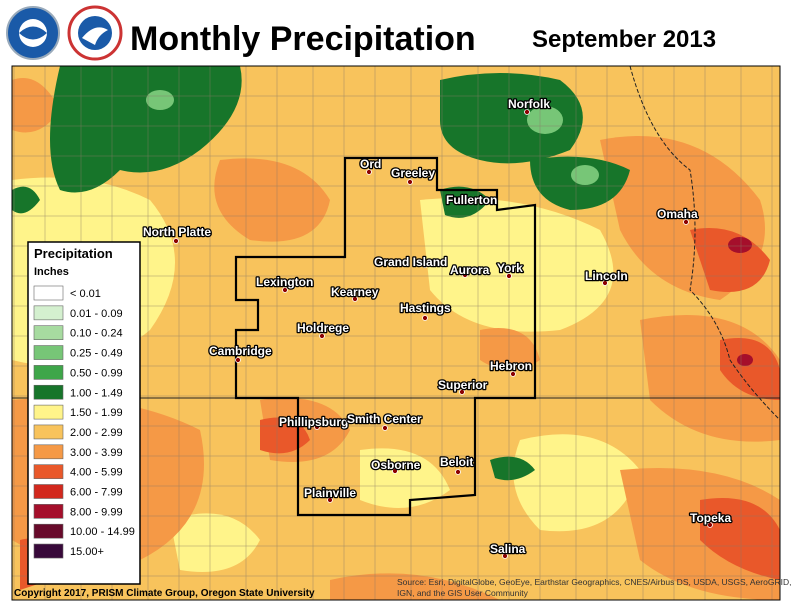 Image resolution: width=792 pixels, height=612 pixels. What do you see at coordinates (96, 493) in the screenshot?
I see `legend-label: 6.00 - 7.99` at bounding box center [96, 493].